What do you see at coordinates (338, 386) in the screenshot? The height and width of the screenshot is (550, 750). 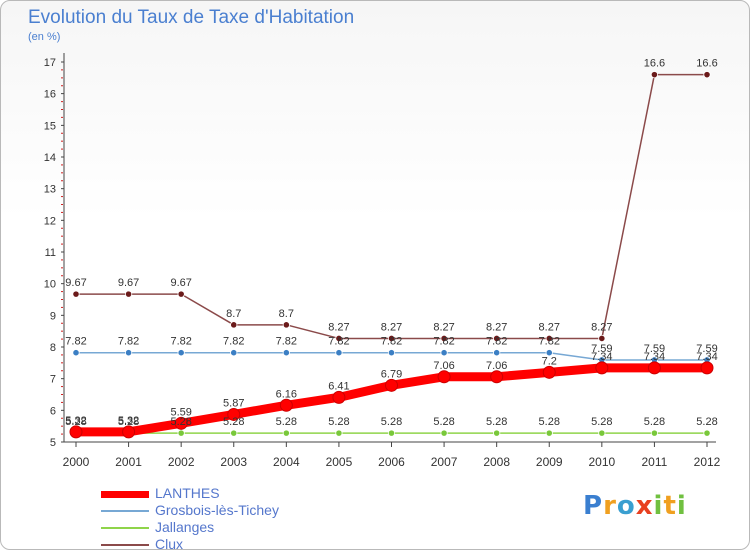 I see `data-label: 6.41` at bounding box center [338, 386].